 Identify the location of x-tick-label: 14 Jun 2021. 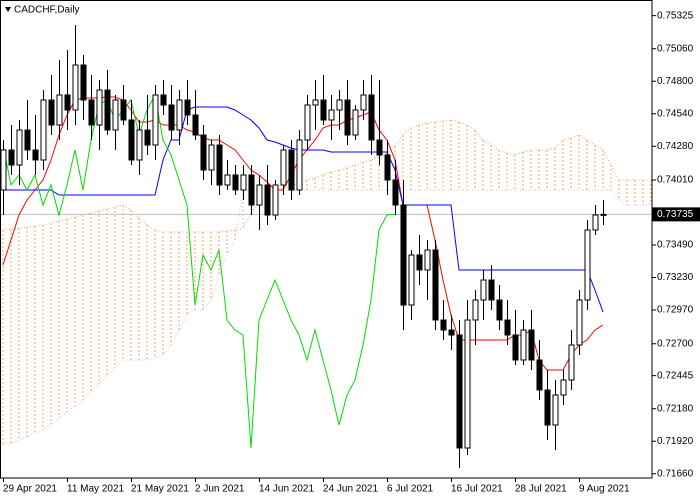
(286, 489).